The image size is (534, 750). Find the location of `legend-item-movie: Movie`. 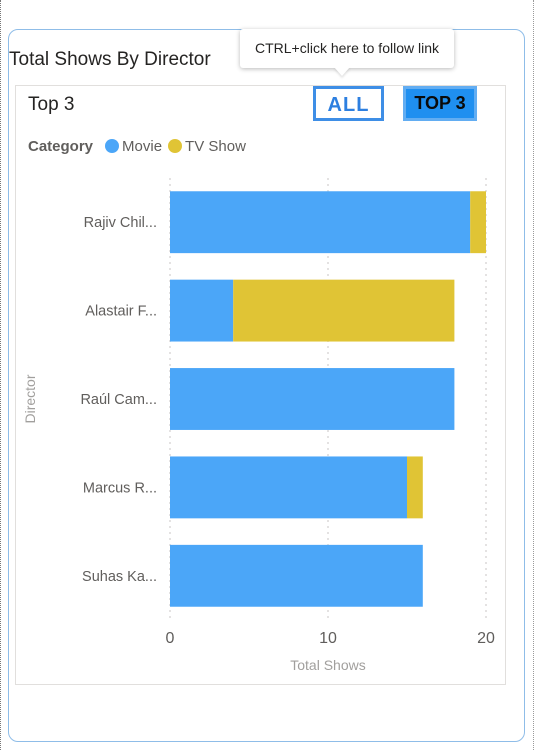

legend-item-movie: Movie is located at coordinates (133, 146).